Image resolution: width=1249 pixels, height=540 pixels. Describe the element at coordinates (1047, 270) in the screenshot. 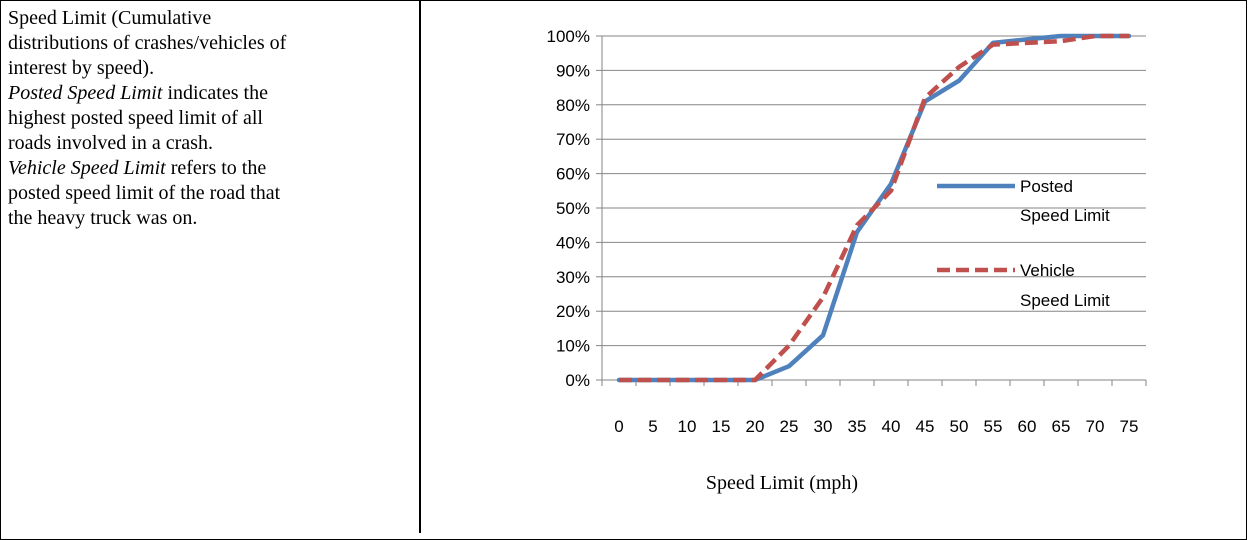

I see `legend-label: Vehicle` at that location.